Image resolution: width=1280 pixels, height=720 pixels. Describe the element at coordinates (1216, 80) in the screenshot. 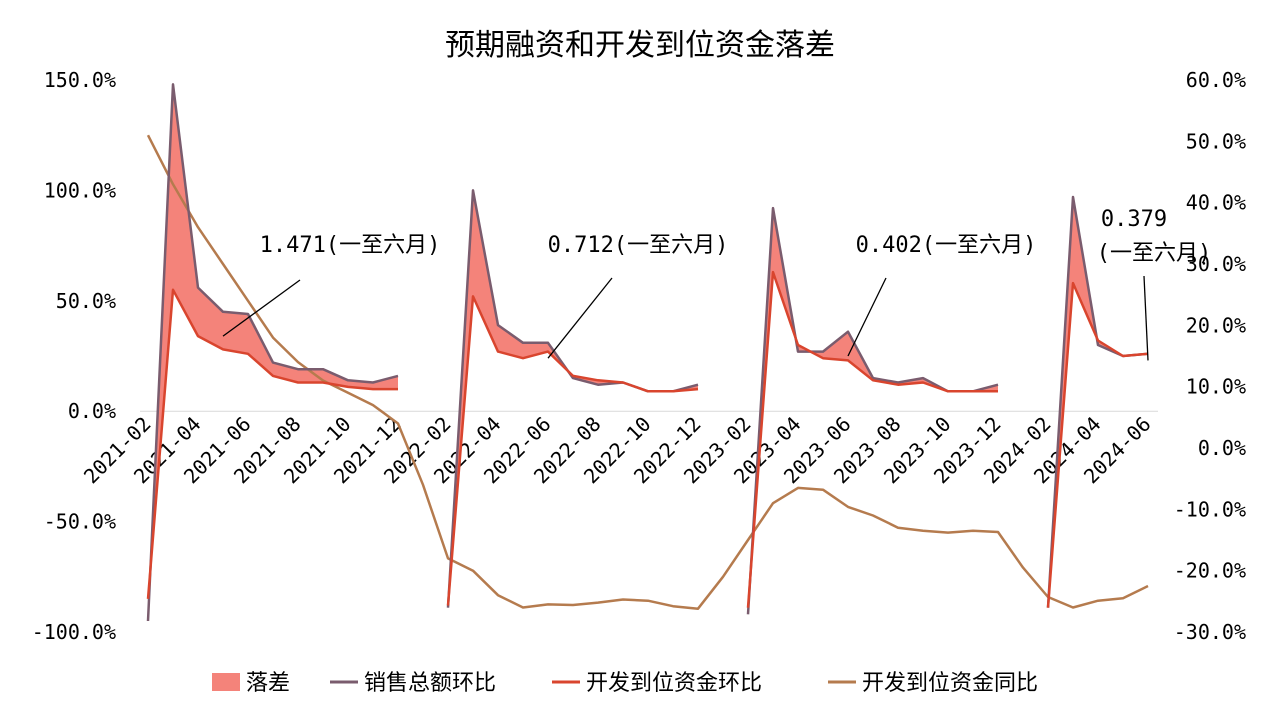

I see `y-right-tick-label: 60.0%` at that location.